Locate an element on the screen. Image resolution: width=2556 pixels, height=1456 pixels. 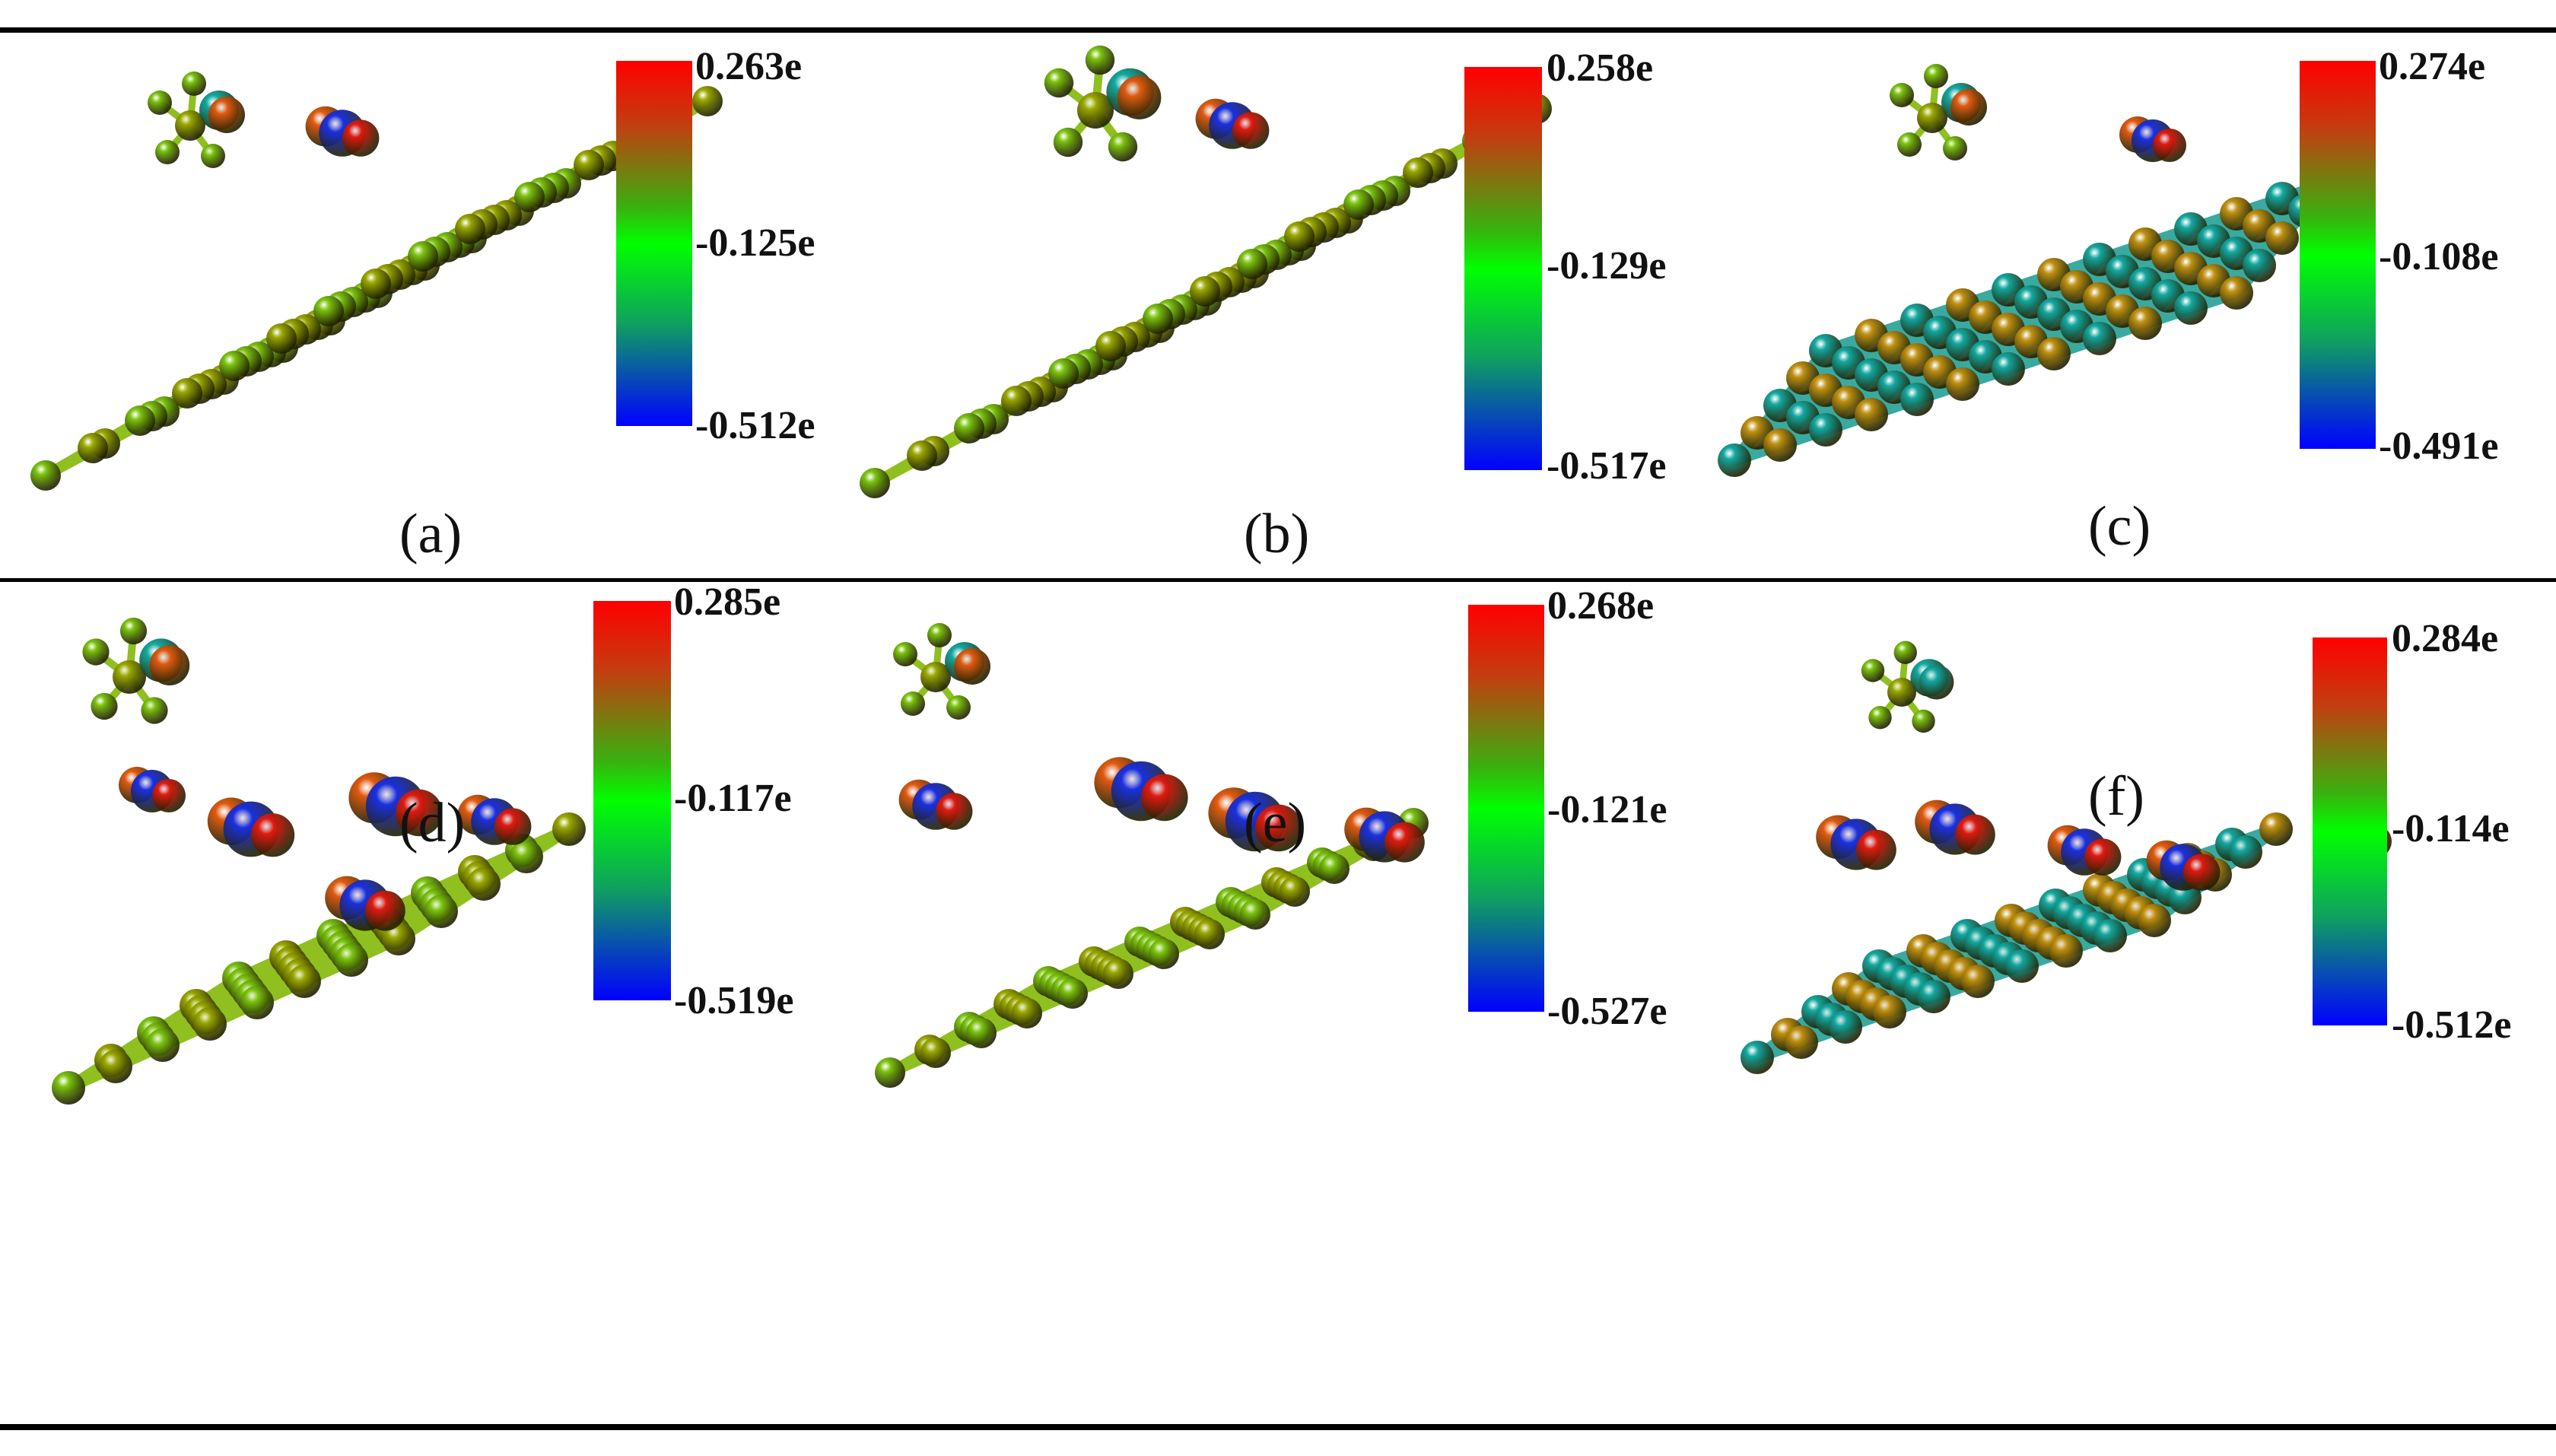
colorbar-max-label: 0.274e is located at coordinates (2432, 66).